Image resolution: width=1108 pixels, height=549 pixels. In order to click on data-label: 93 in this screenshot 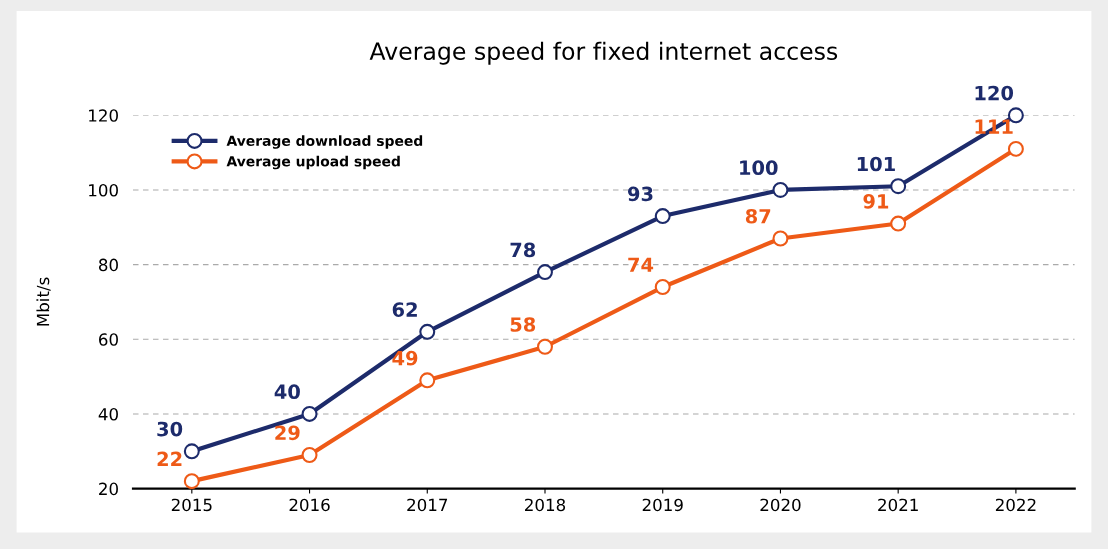, I will do `click(640, 194)`.